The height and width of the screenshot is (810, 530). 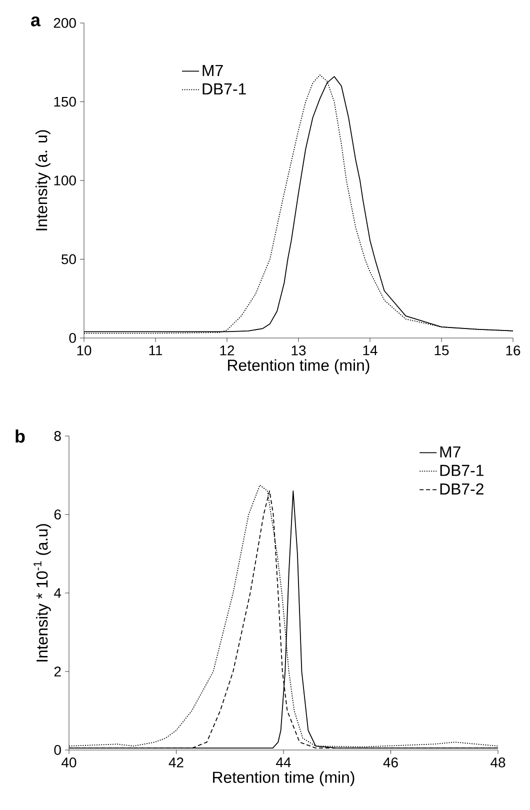 What do you see at coordinates (20, 436) in the screenshot?
I see `chart-title: b` at bounding box center [20, 436].